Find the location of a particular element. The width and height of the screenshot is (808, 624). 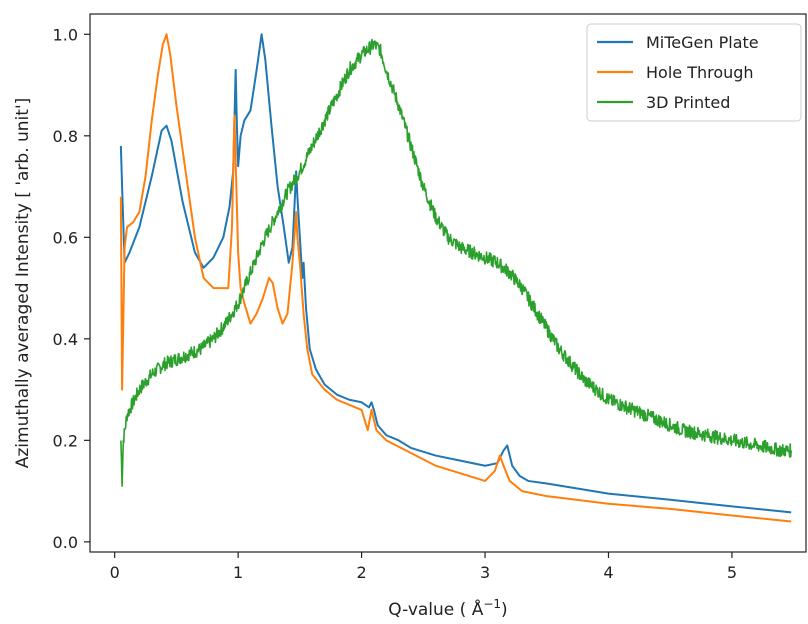

legend-label-hole-through: Hole Through is located at coordinates (700, 72).